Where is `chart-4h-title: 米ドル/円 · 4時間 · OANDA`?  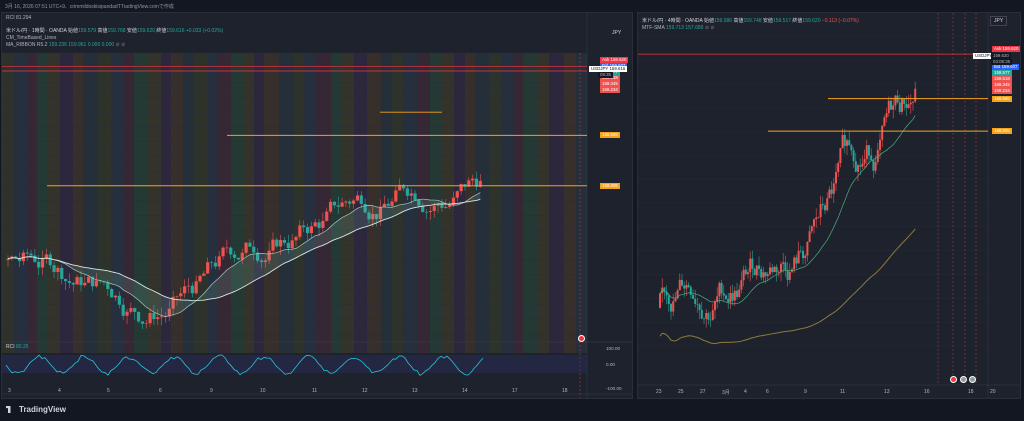
chart-4h-title: 米ドル/円 · 4時間 · OANDA is located at coordinates (672, 21).